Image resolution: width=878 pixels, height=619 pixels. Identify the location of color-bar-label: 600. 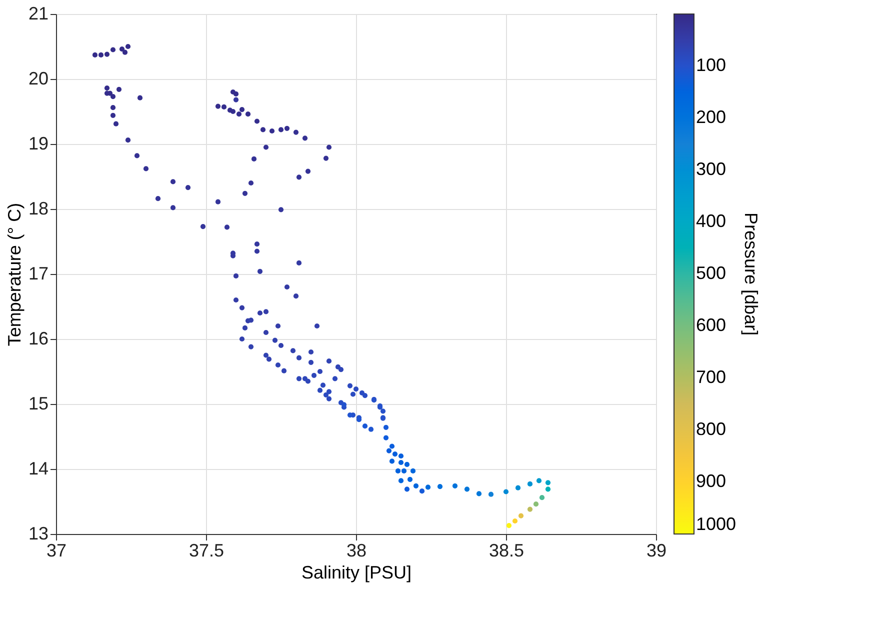
(711, 325).